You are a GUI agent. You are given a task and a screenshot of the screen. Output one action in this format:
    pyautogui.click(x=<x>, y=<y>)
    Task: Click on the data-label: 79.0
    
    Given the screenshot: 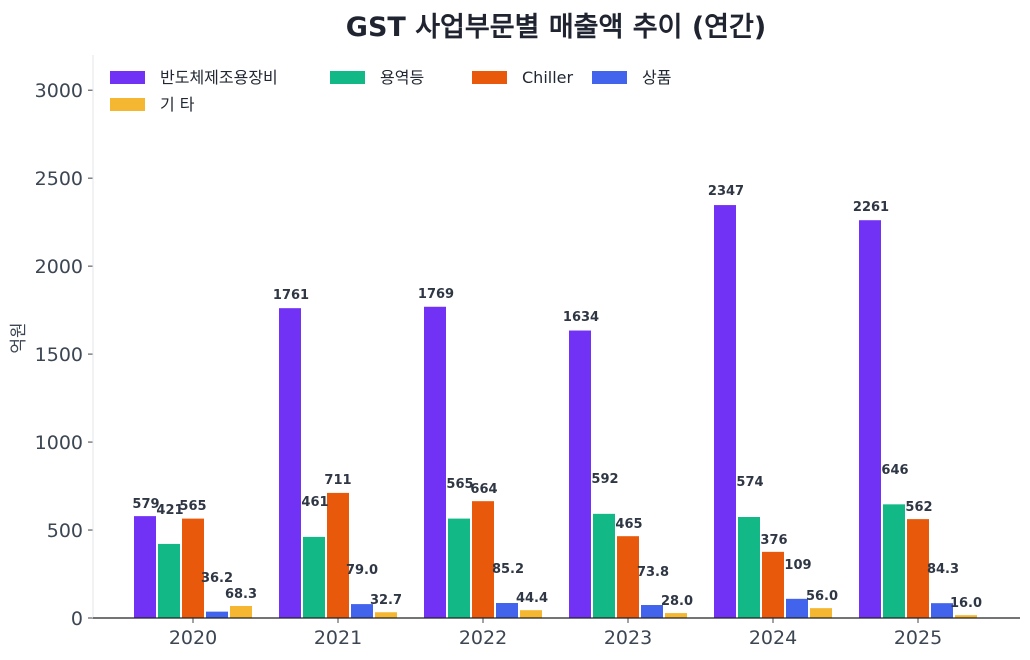 What is the action you would take?
    pyautogui.click(x=362, y=570)
    